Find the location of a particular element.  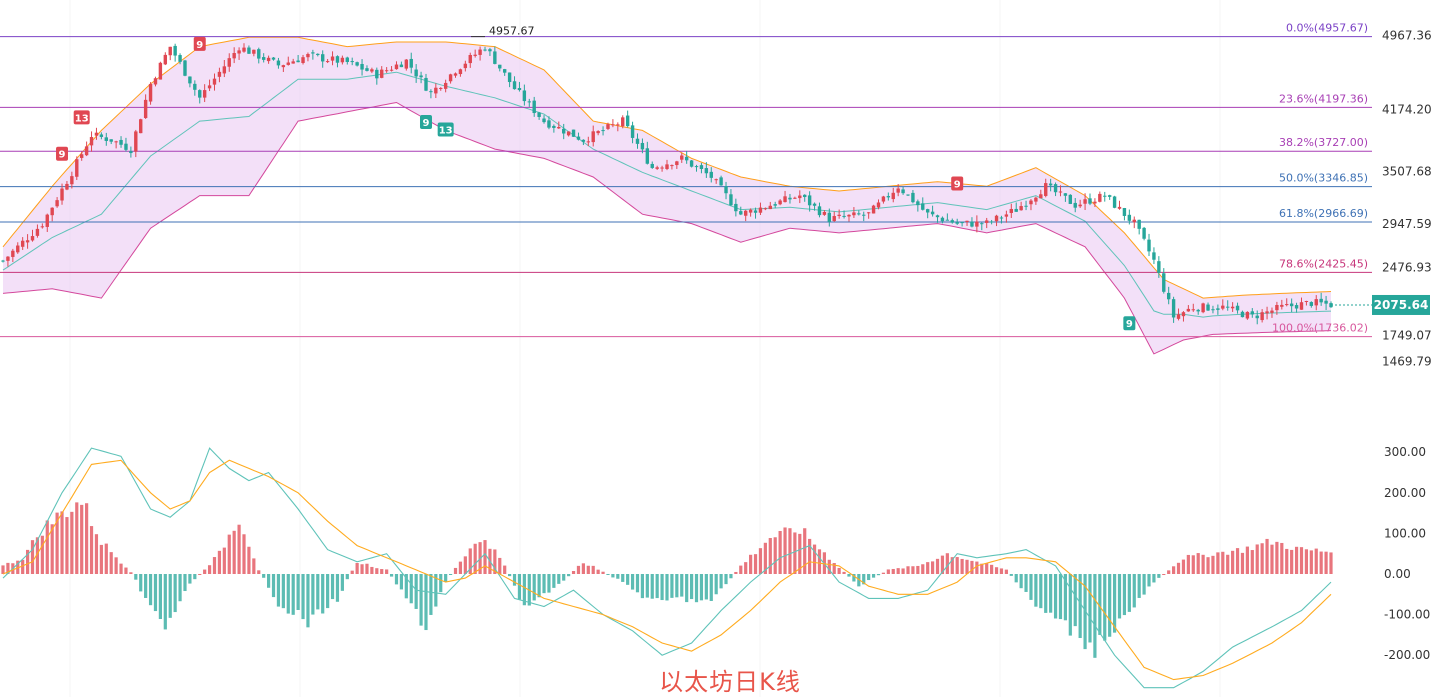

fib-label-4: 61.8%(2966.69) is located at coordinates (1323, 213).